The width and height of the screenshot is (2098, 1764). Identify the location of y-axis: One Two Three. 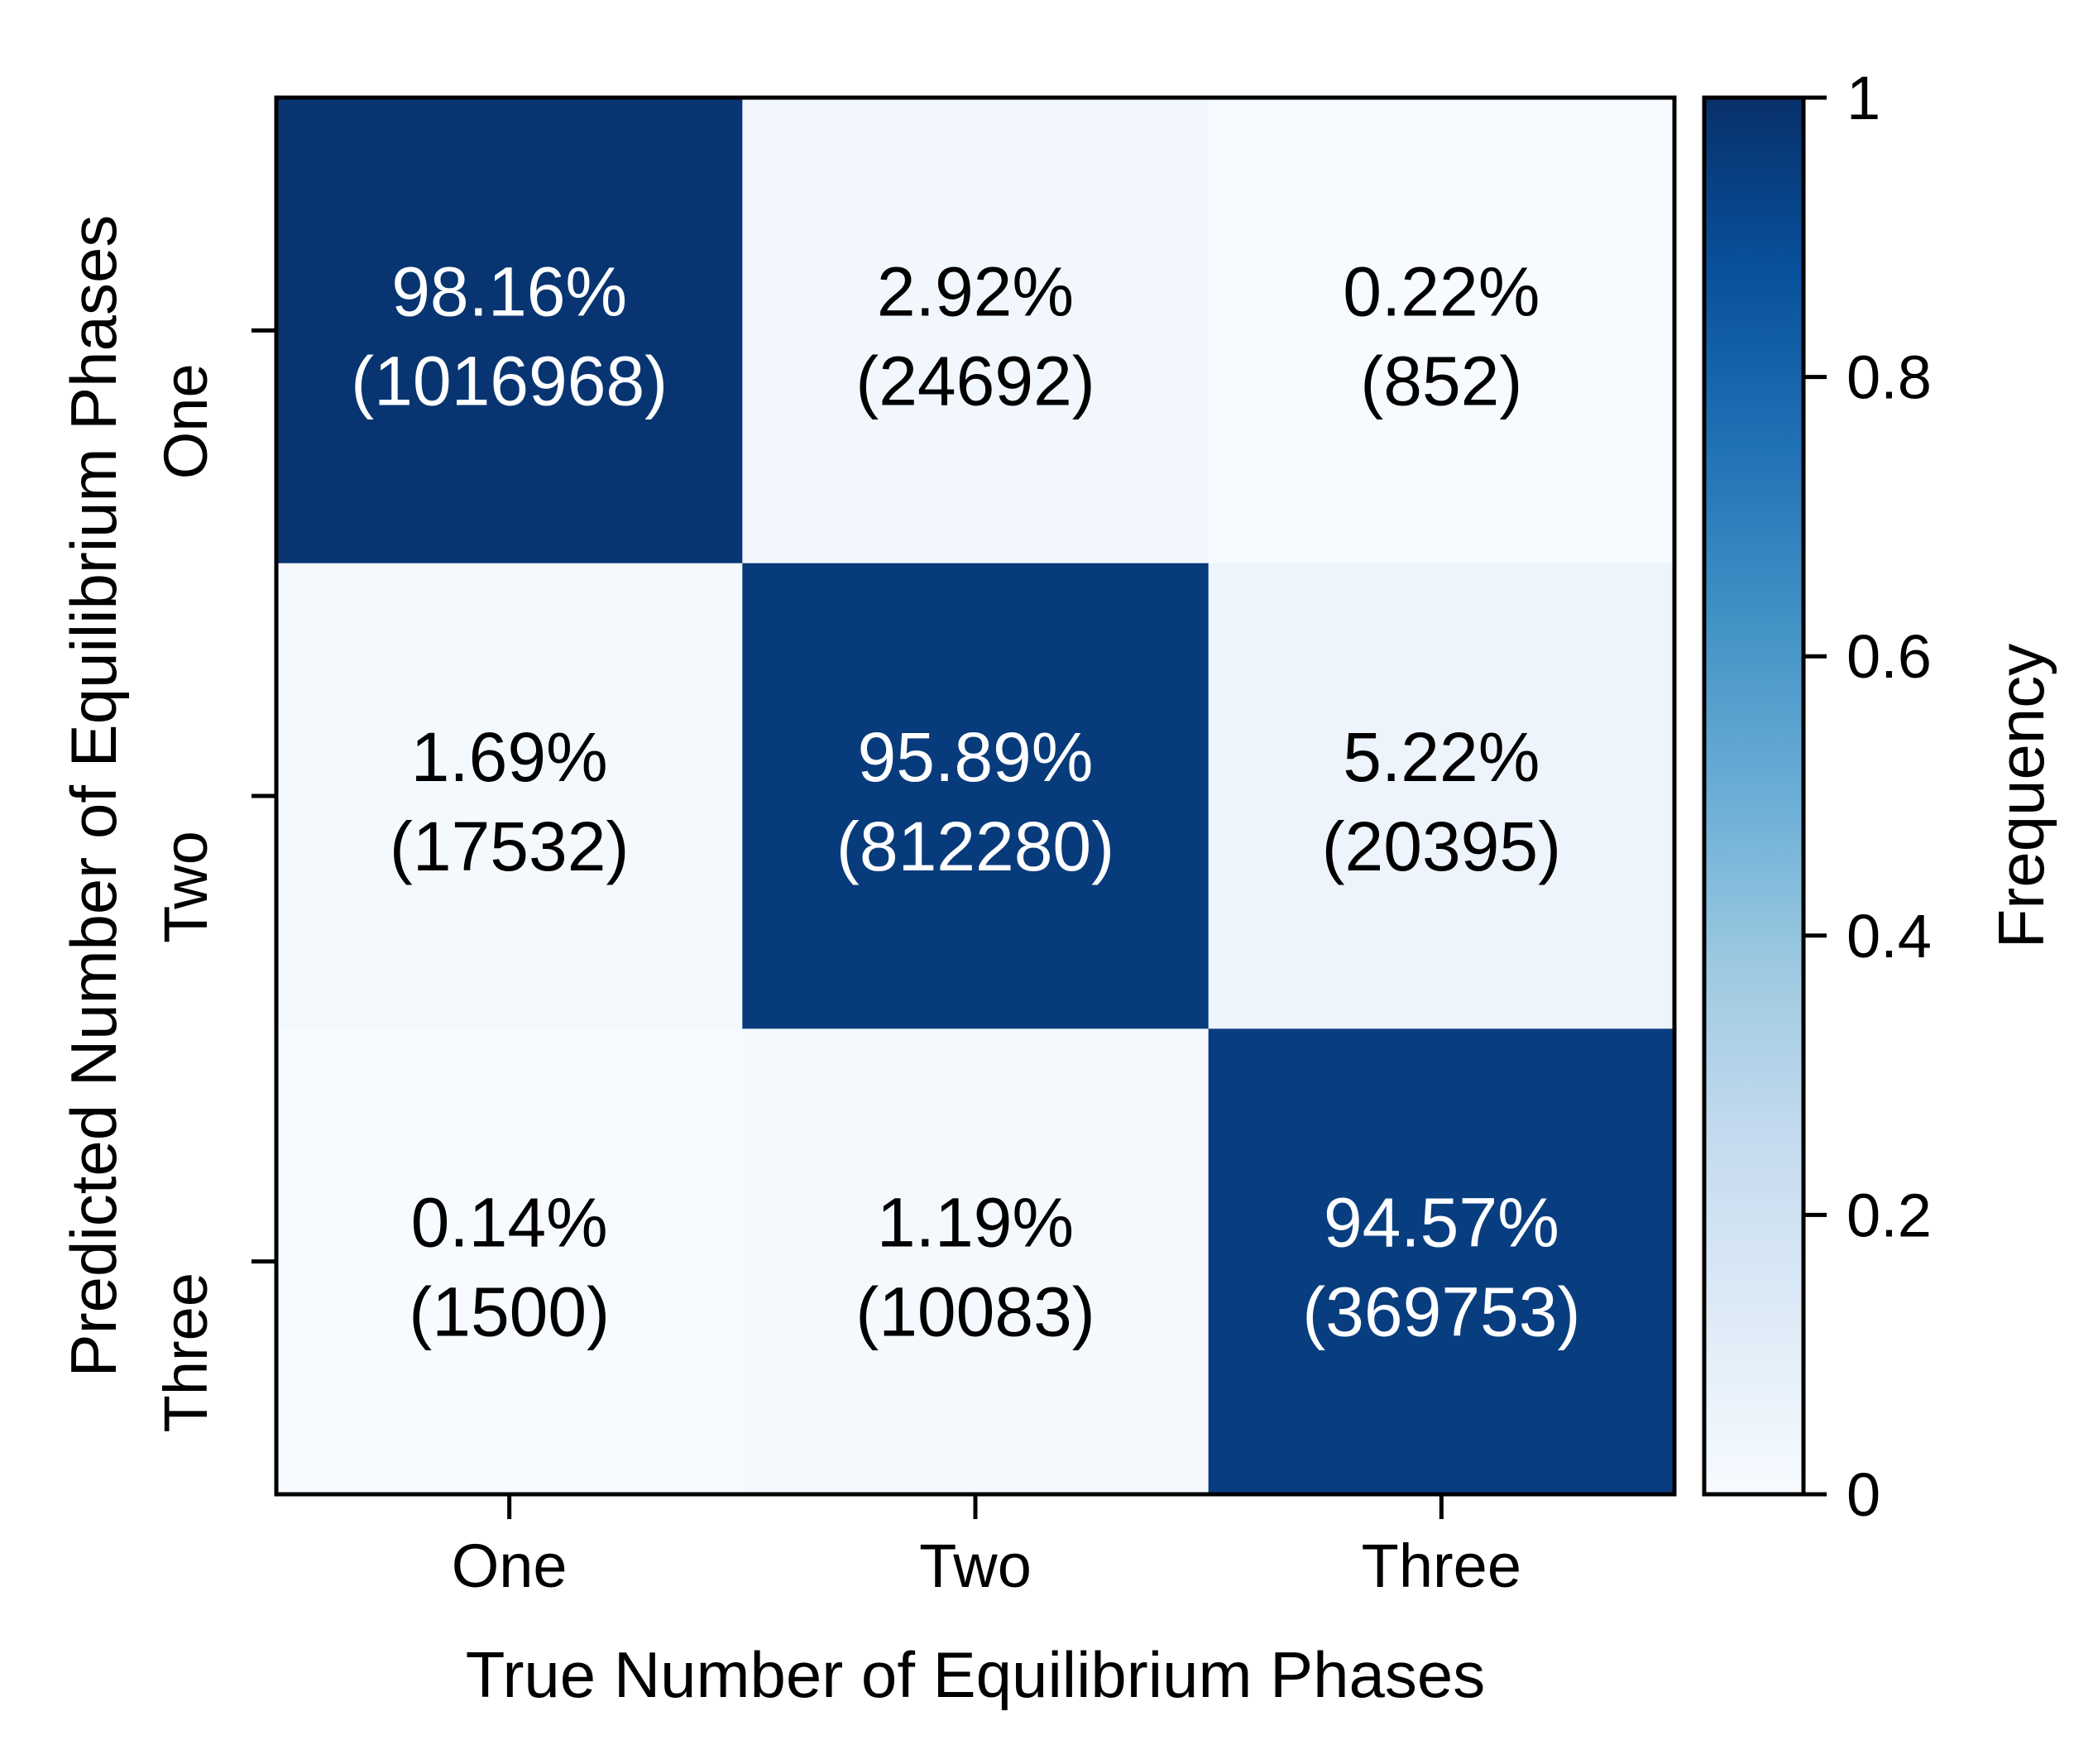
(213, 880).